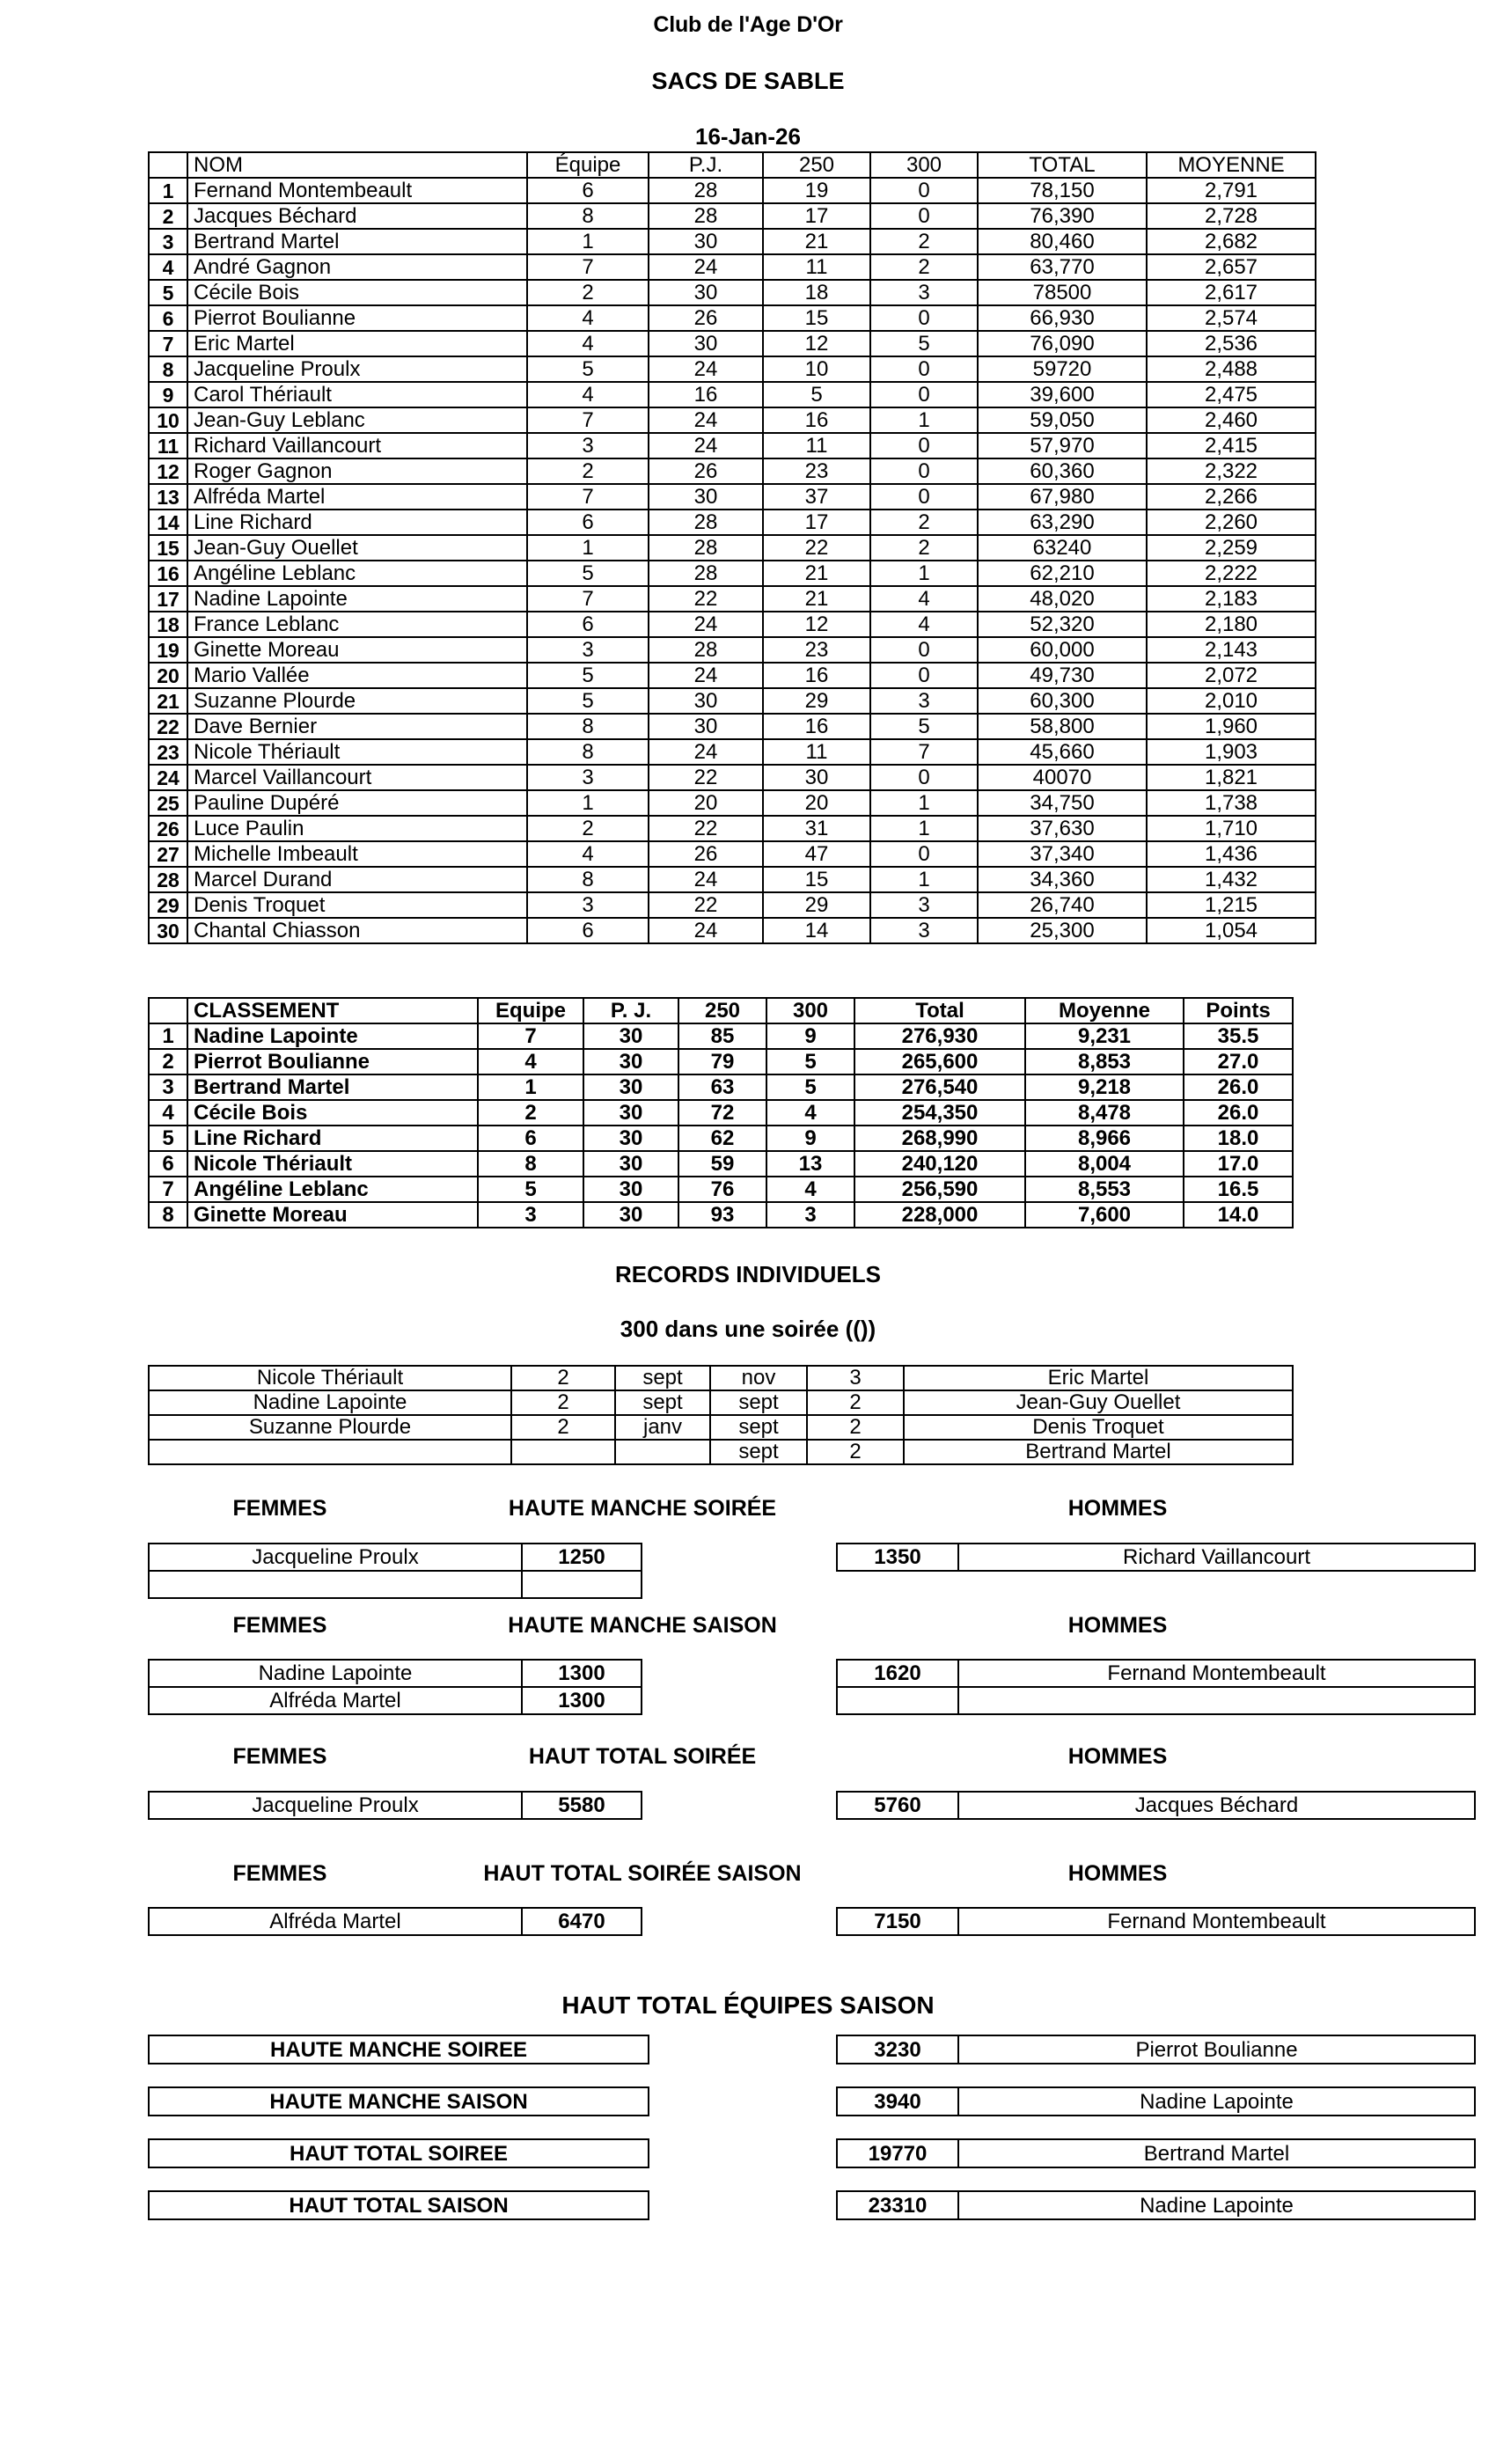  I want to click on cell-pj: 30, so click(631, 1189).